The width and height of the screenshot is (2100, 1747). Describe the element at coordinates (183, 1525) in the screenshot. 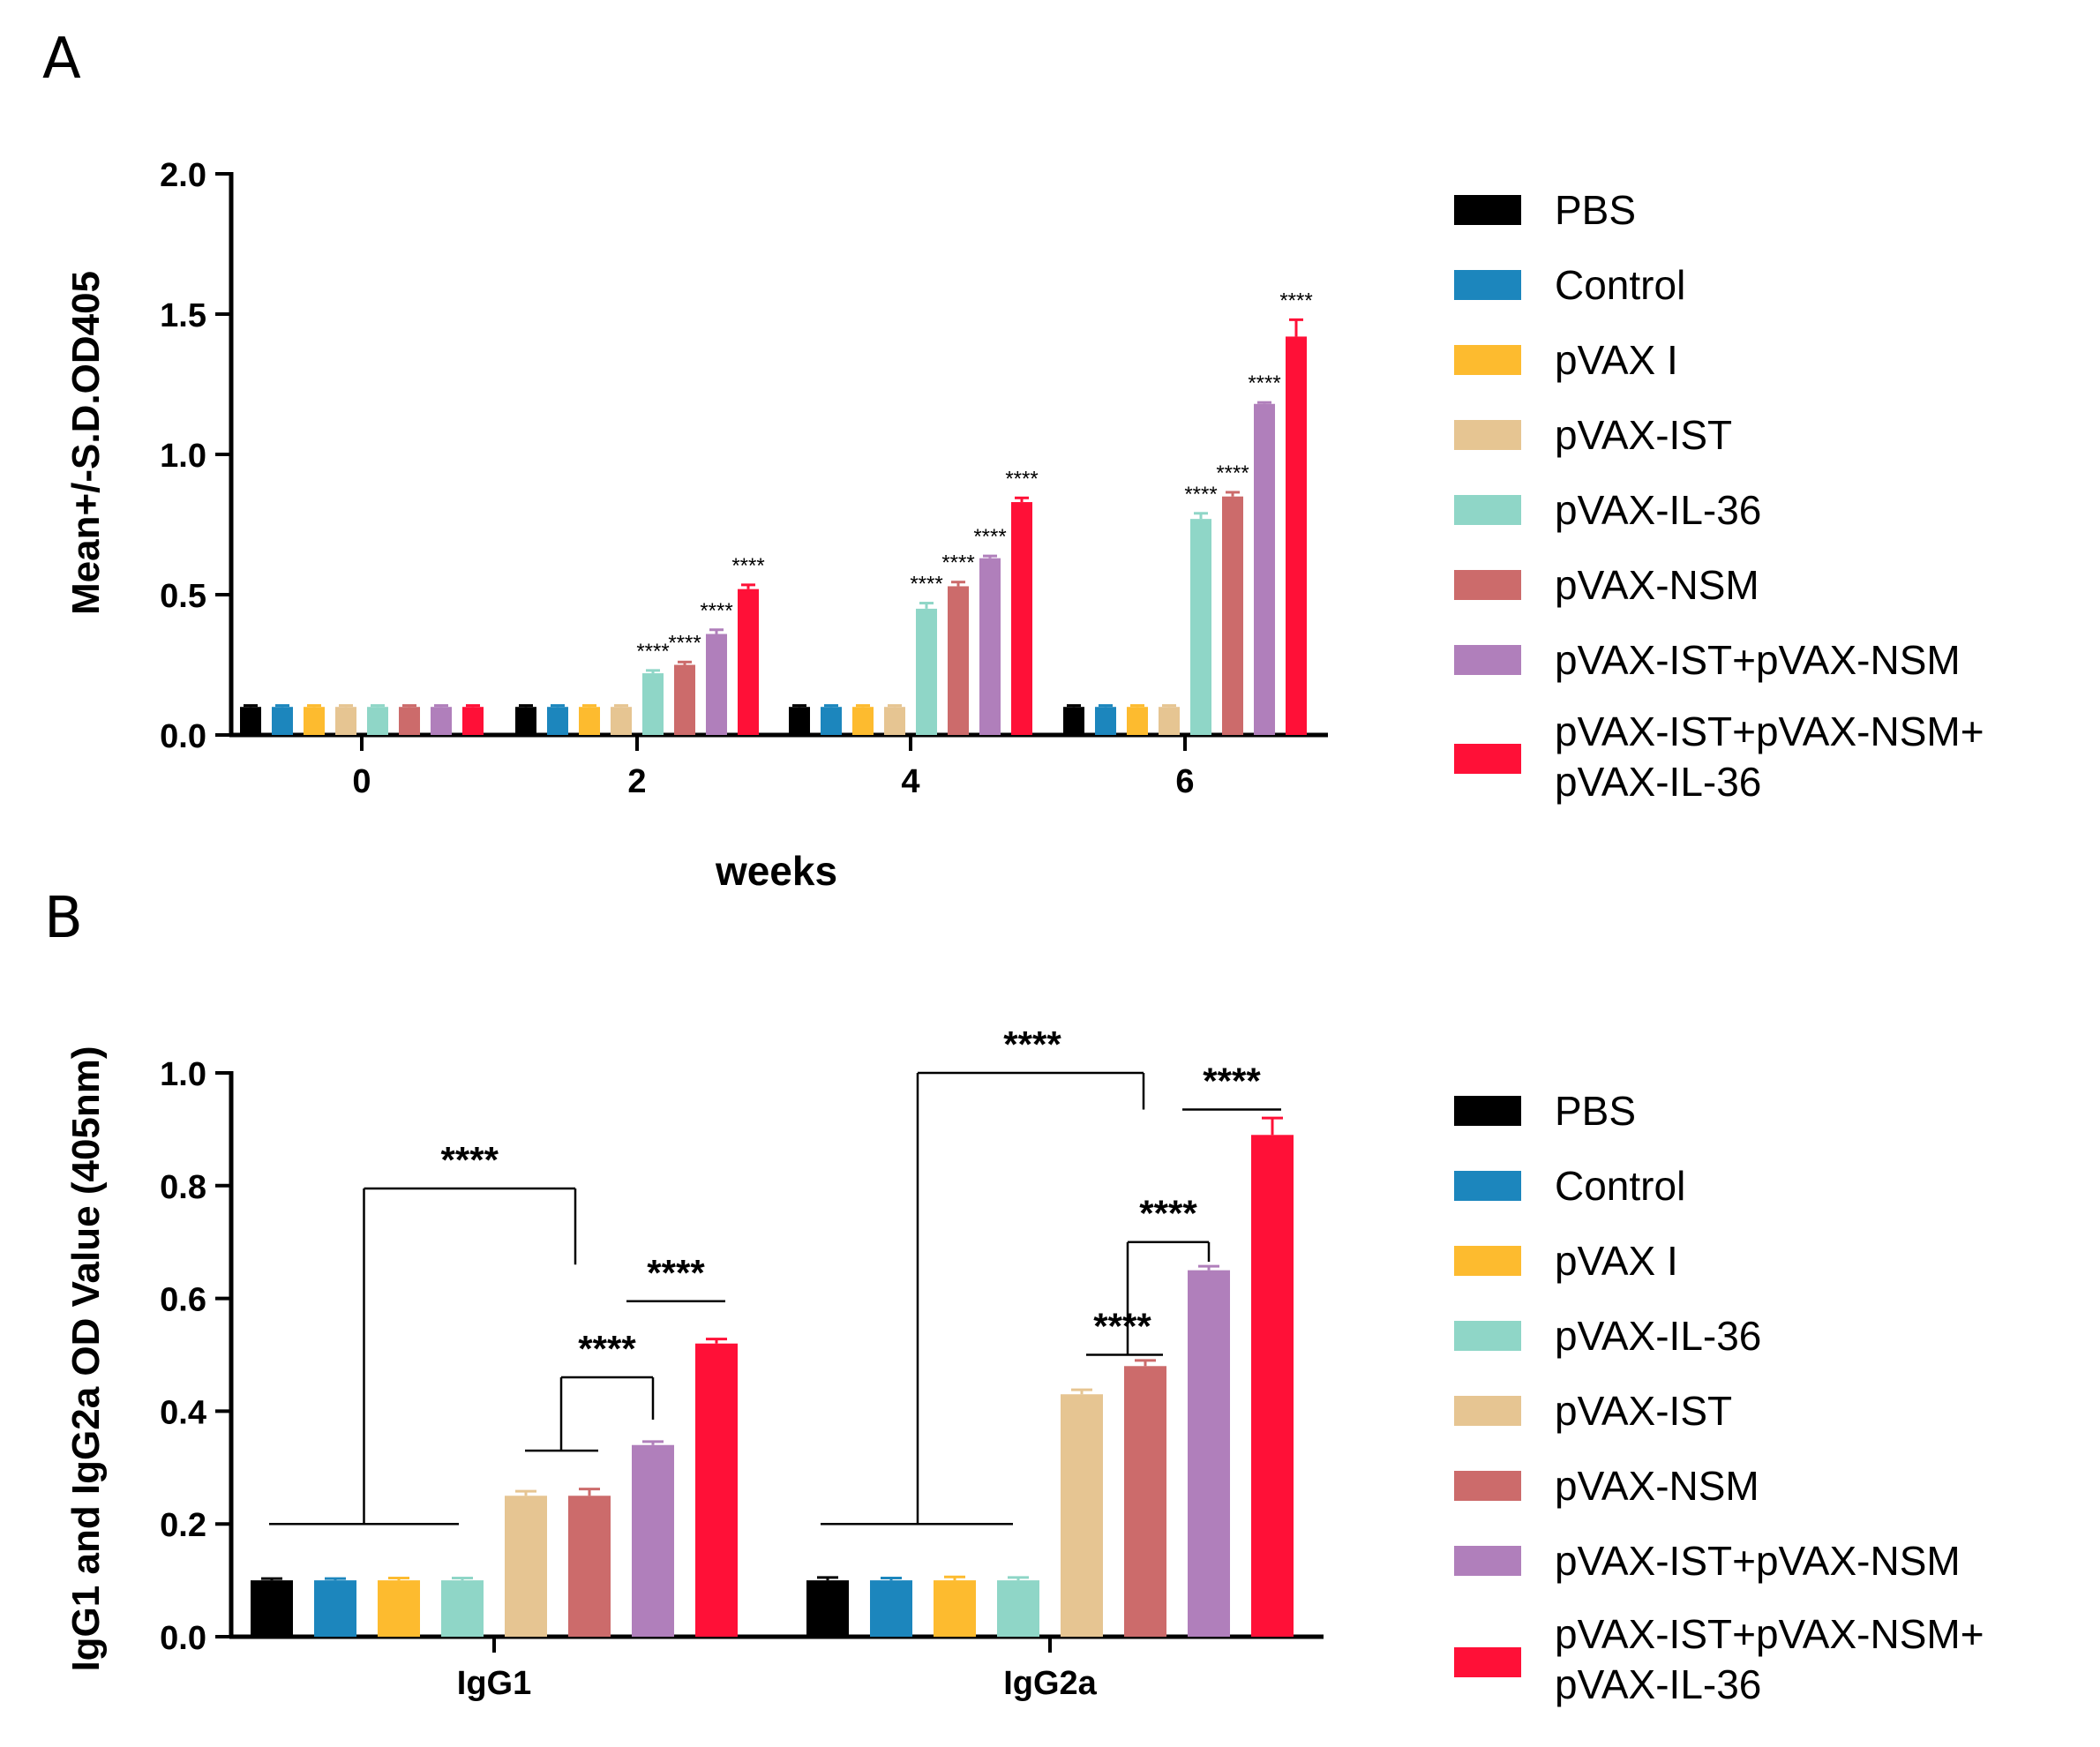

I see `panel-b-y-tick-label: 0.2` at that location.